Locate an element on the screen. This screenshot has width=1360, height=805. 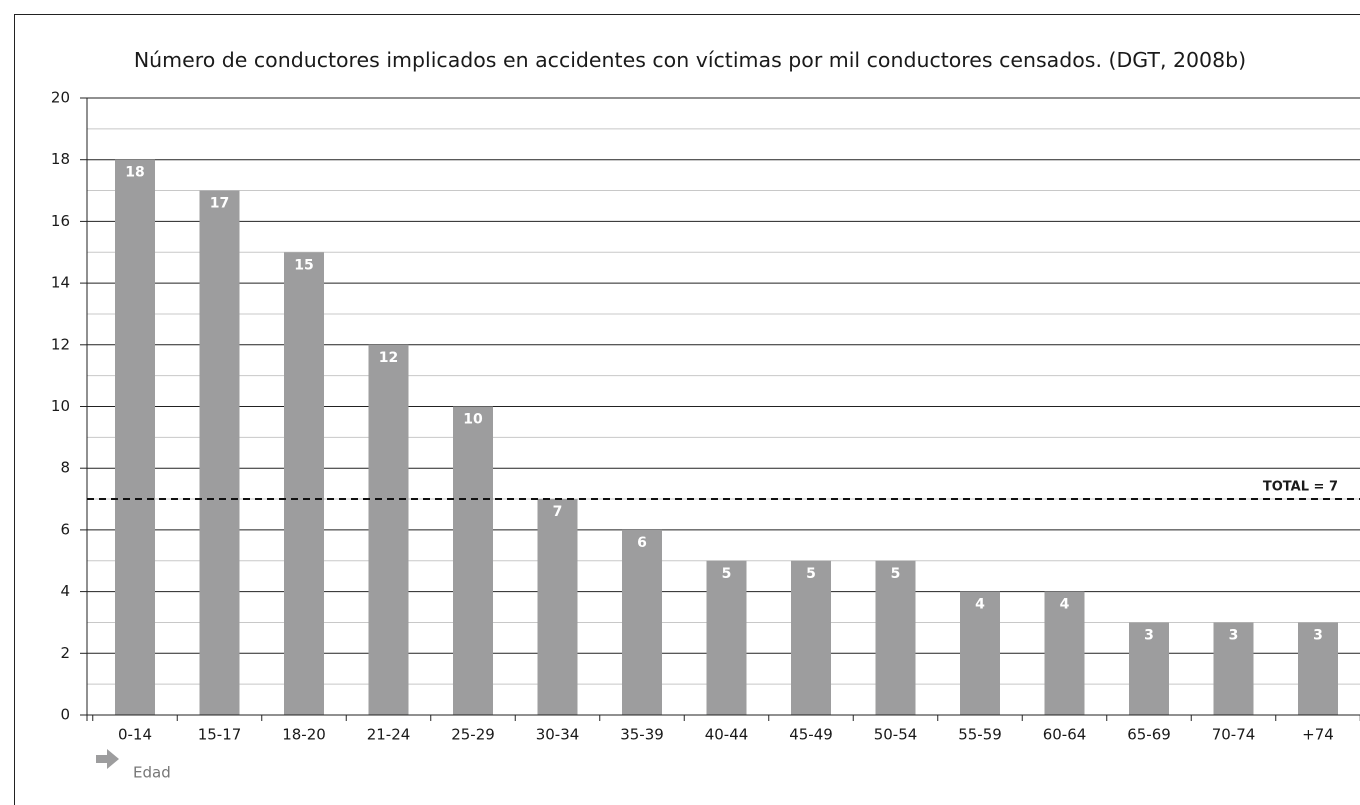
x-tick-label: 50-54 is located at coordinates (896, 735).